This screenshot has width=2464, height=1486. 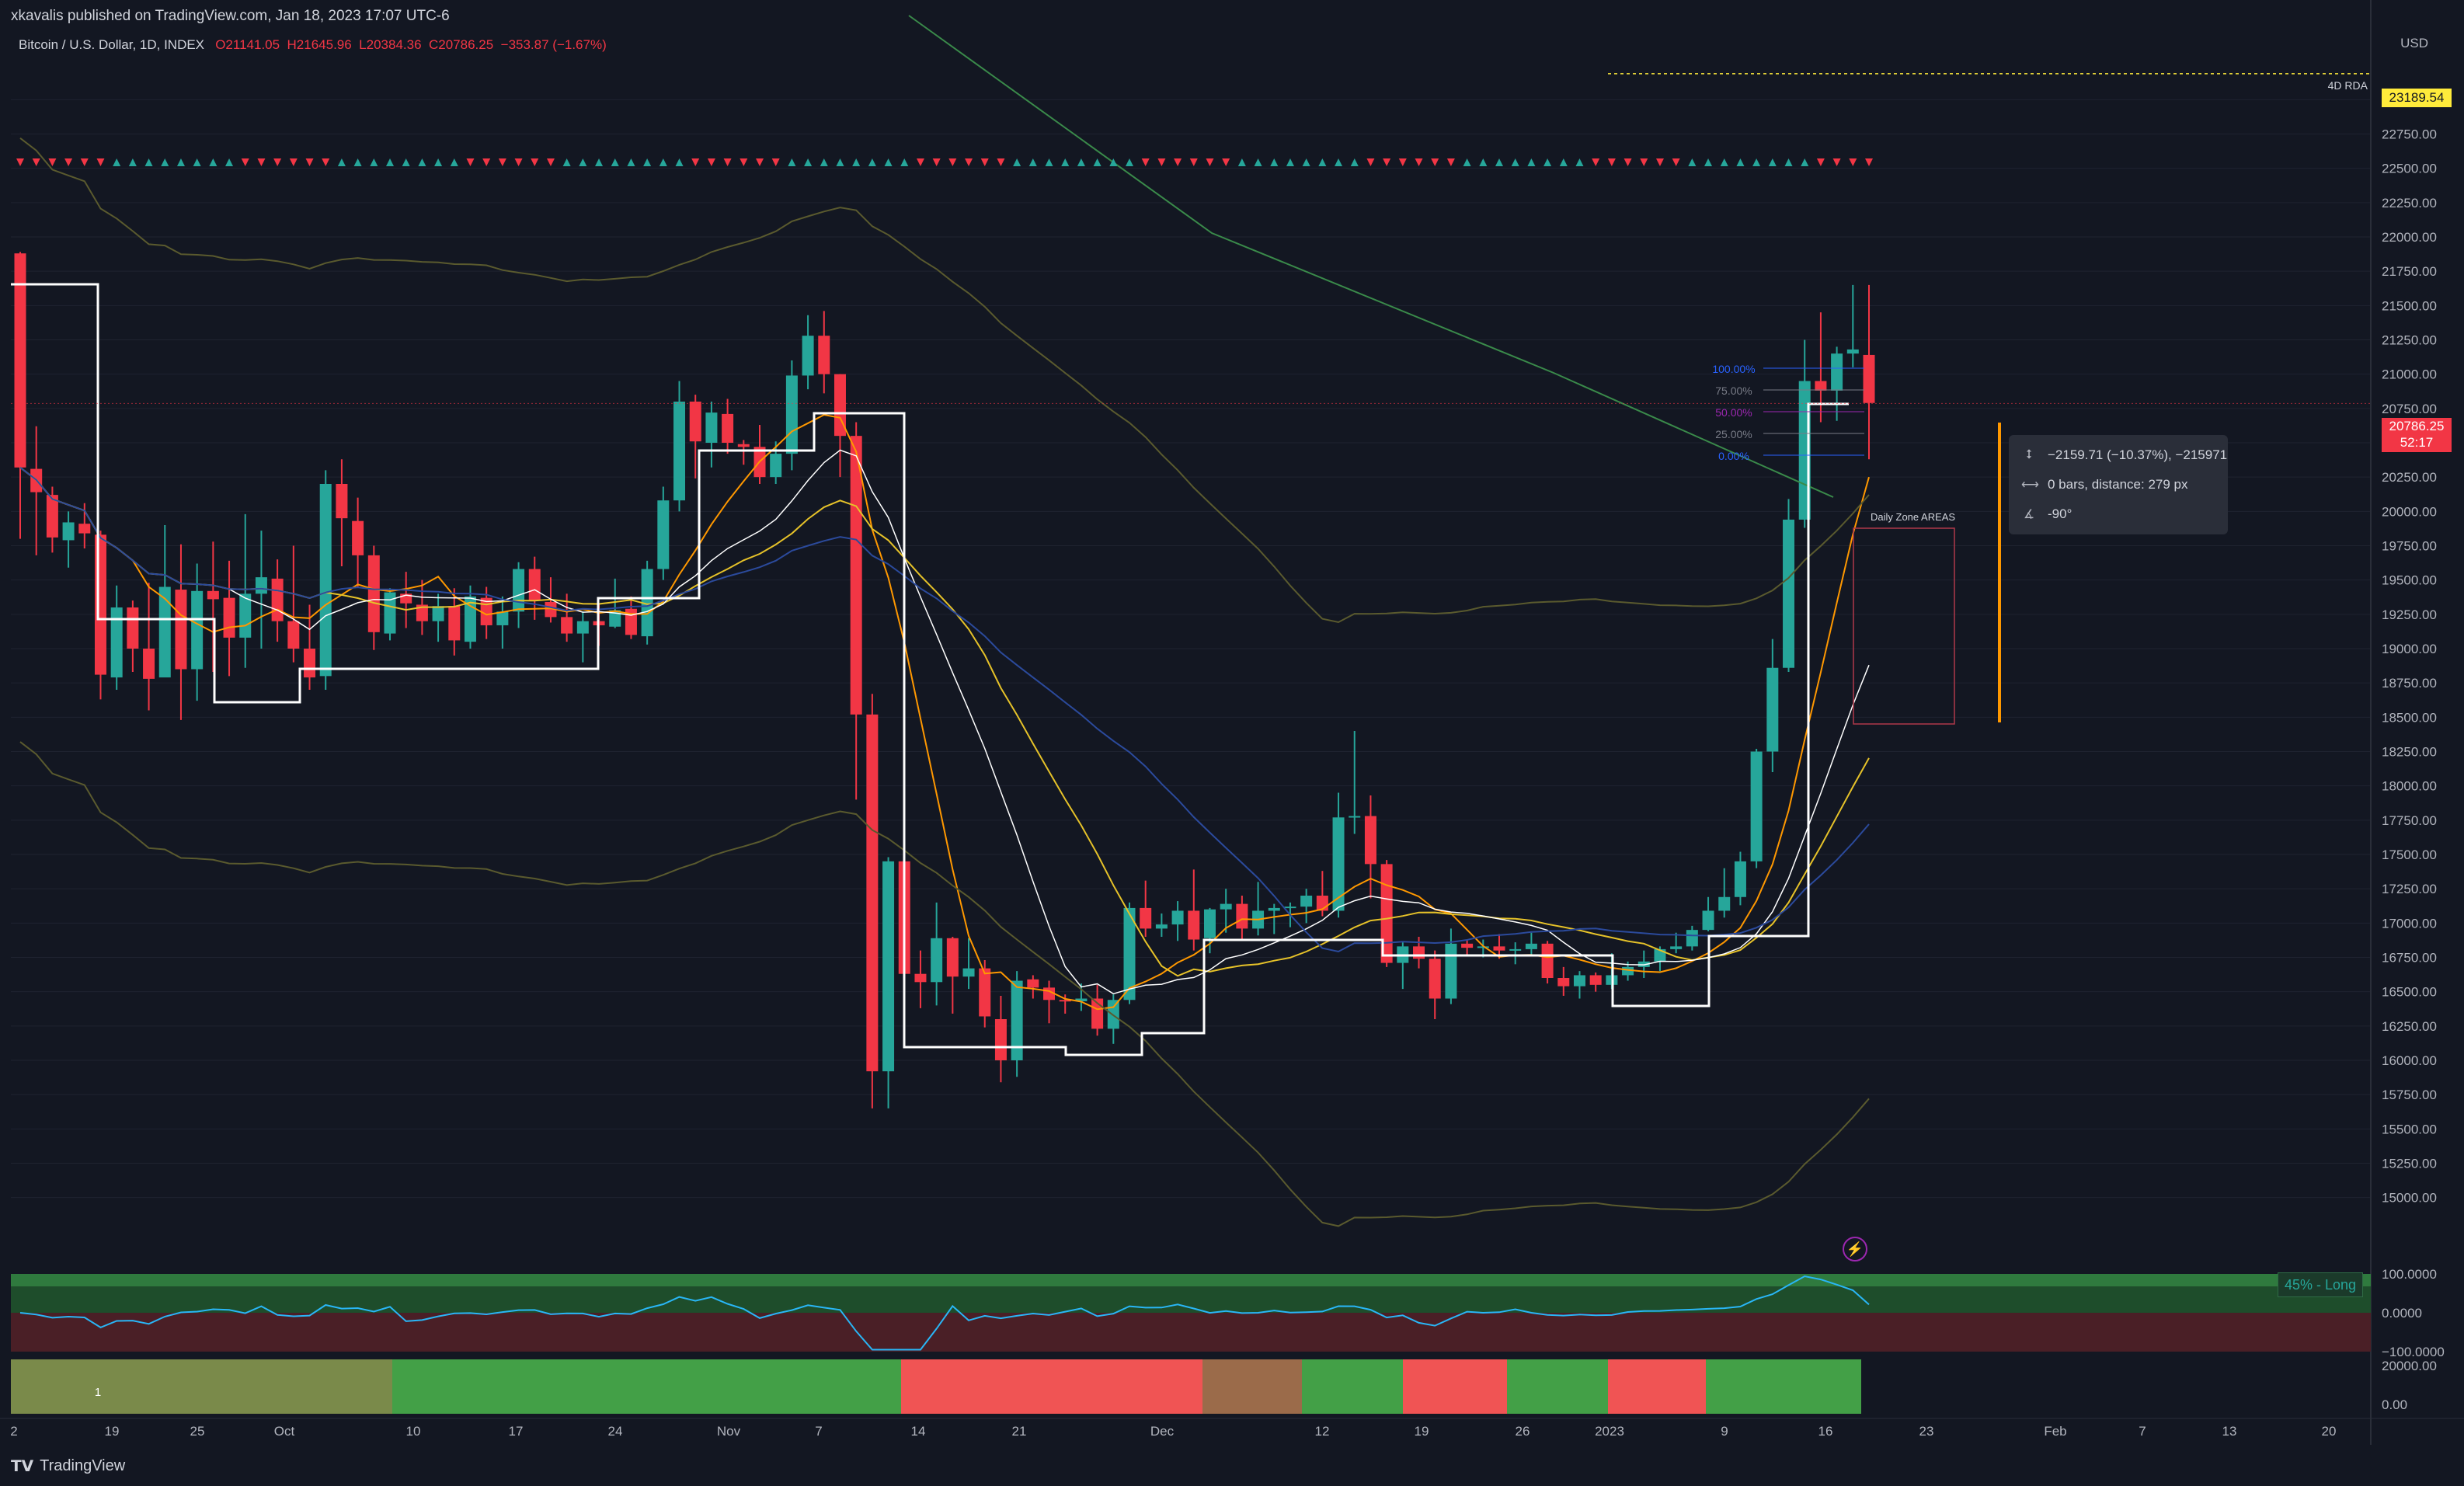 What do you see at coordinates (2395, 1404) in the screenshot?
I see `signal-axis-label: 0.00` at bounding box center [2395, 1404].